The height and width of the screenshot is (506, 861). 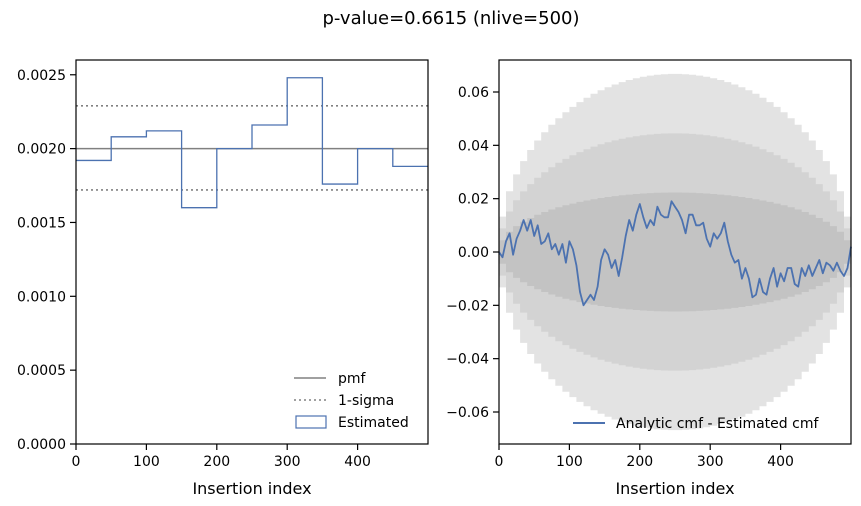 What do you see at coordinates (467, 360) in the screenshot?
I see `y-tick-label: −0.04` at bounding box center [467, 360].